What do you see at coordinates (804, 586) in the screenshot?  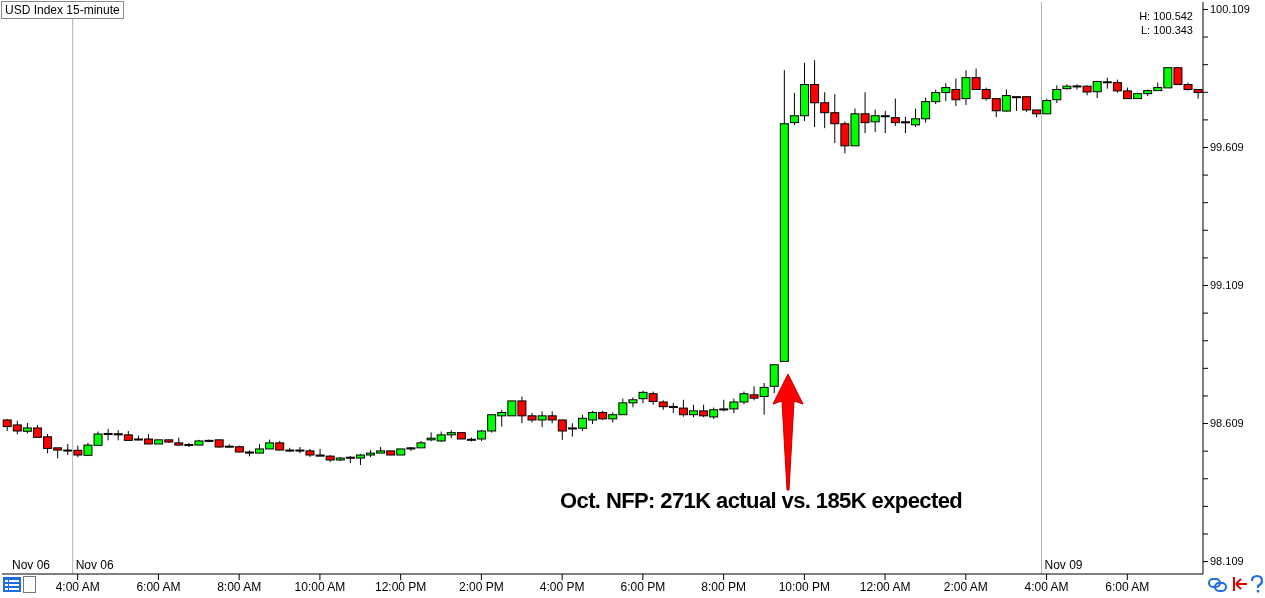 I see `x-tick-label: 10:00 PM` at bounding box center [804, 586].